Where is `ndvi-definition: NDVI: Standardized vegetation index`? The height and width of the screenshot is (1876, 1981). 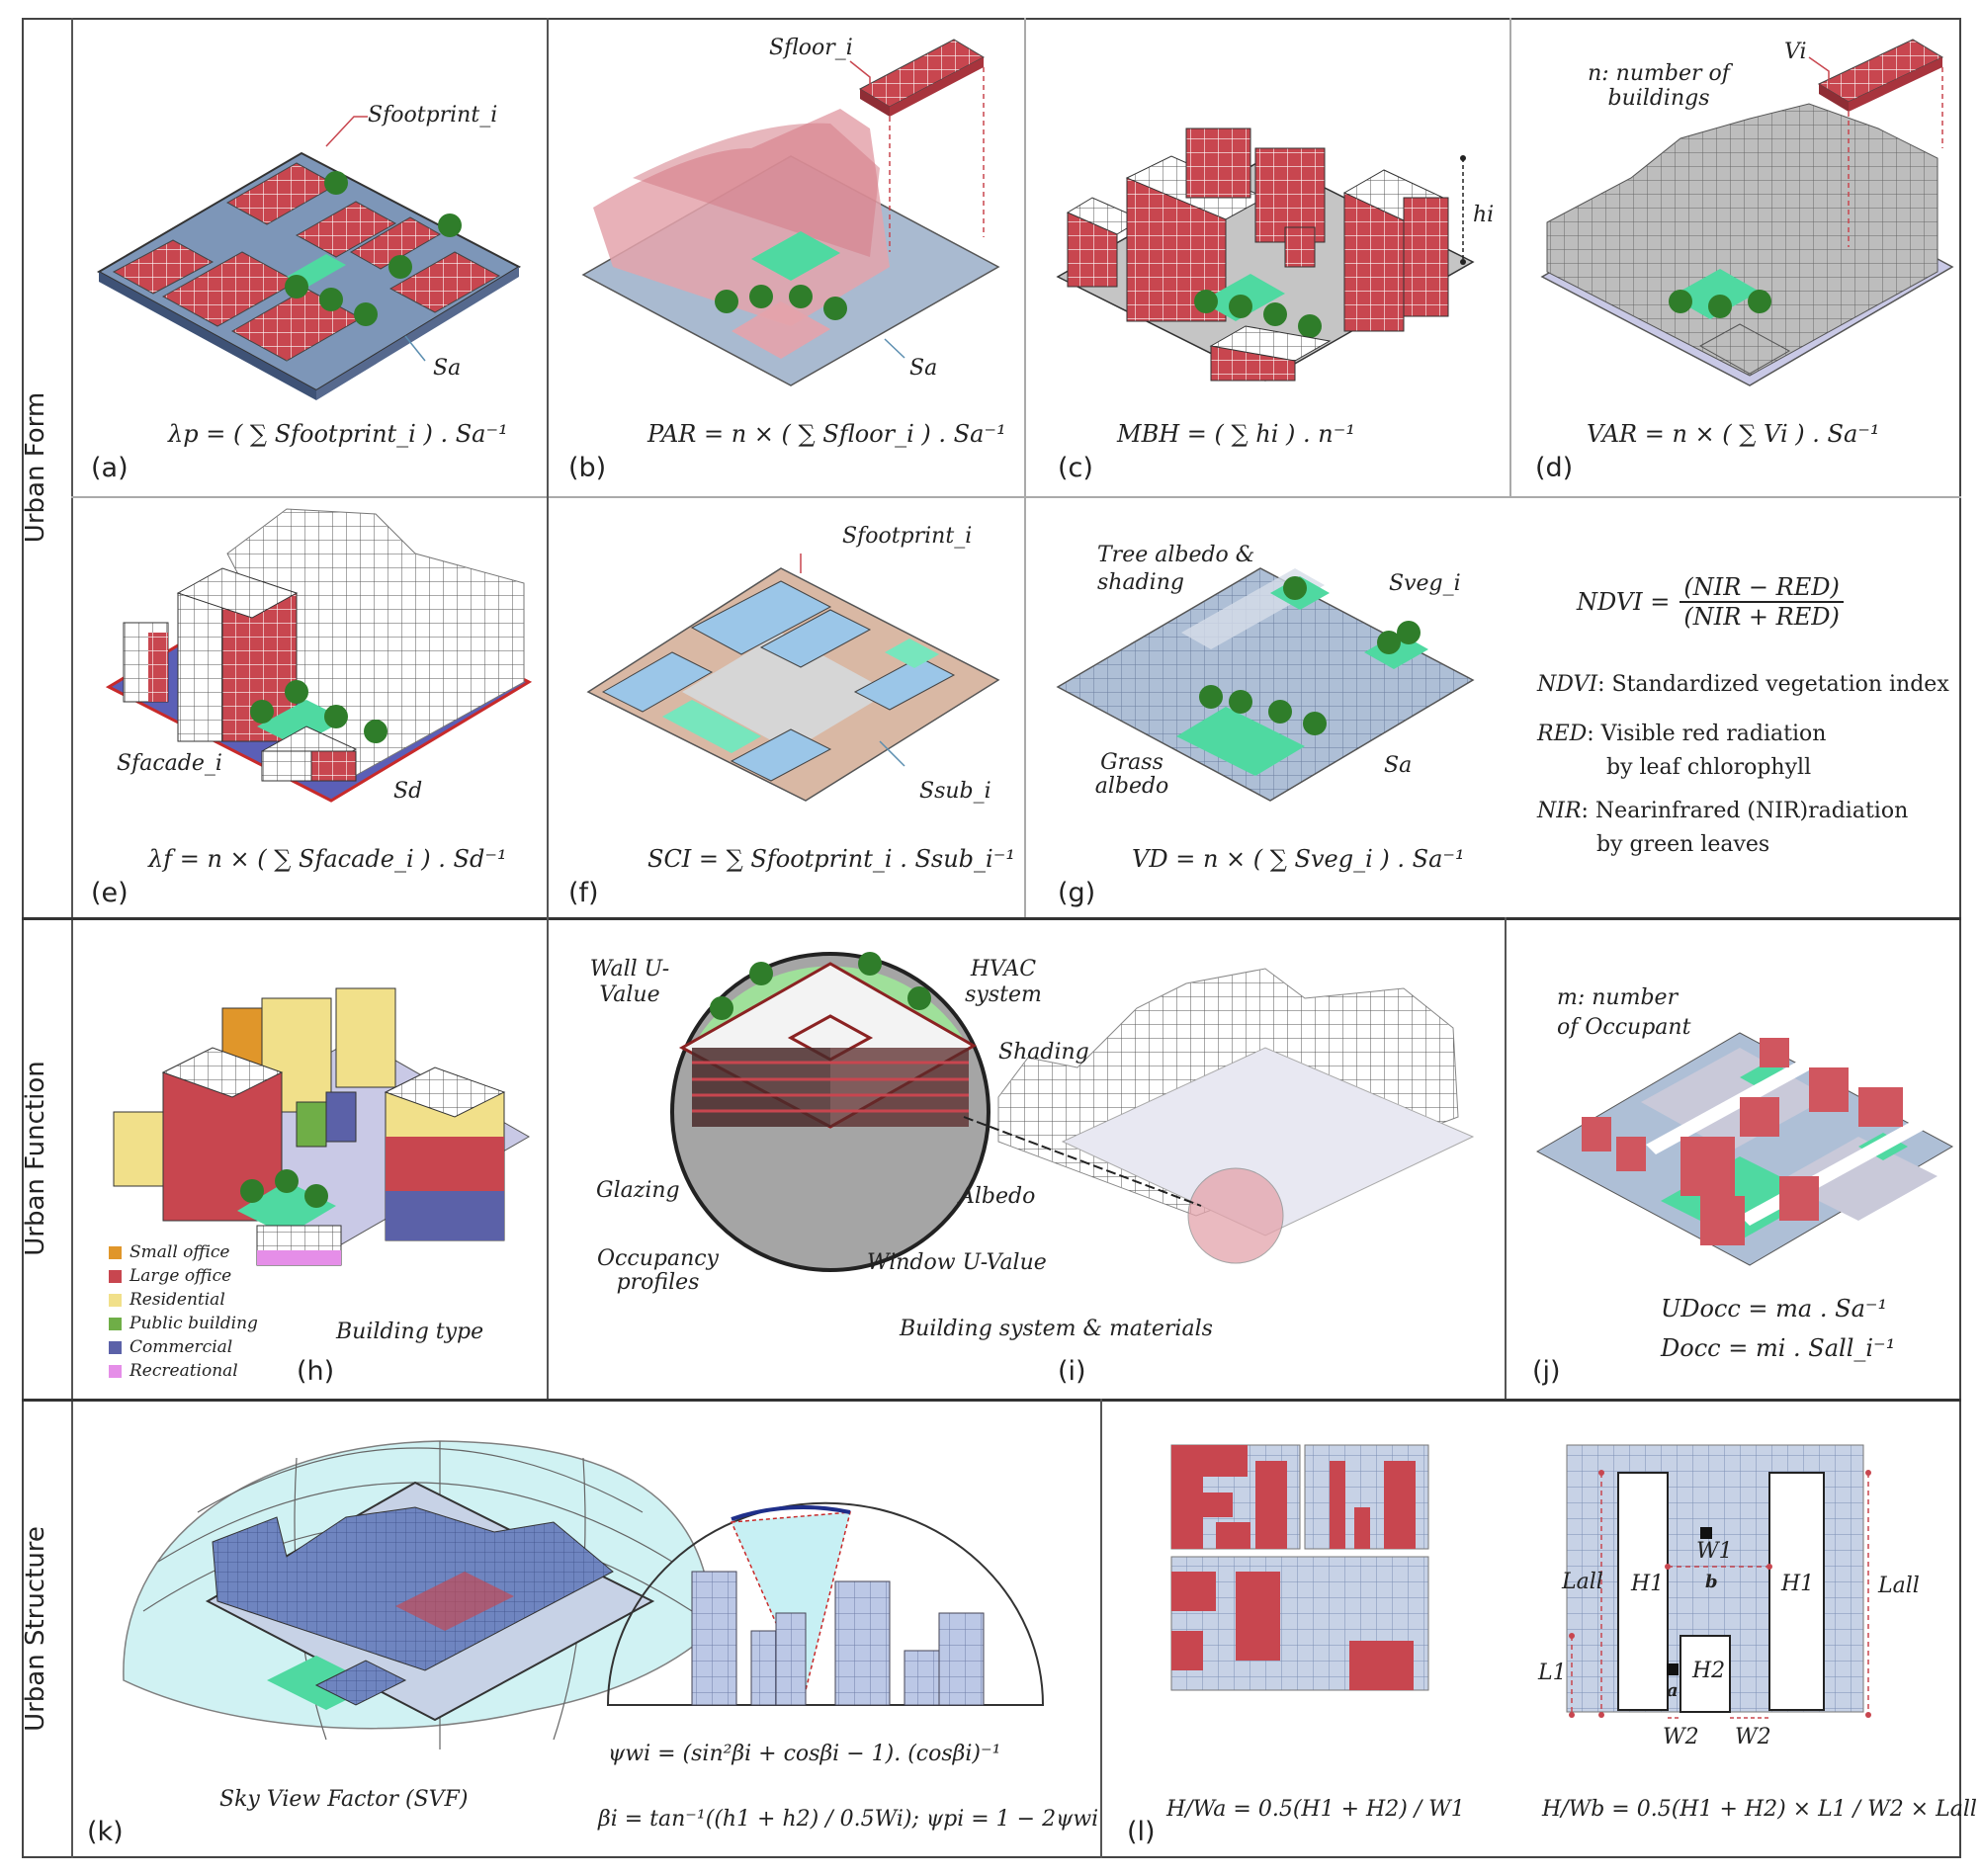 ndvi-definition: NDVI: Standardized vegetation index is located at coordinates (1743, 684).